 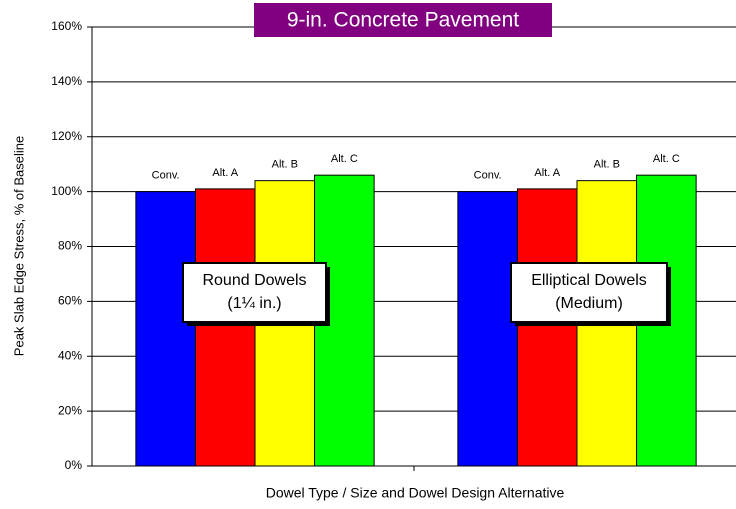 What do you see at coordinates (254, 280) in the screenshot?
I see `annotation-text: Round Dowels` at bounding box center [254, 280].